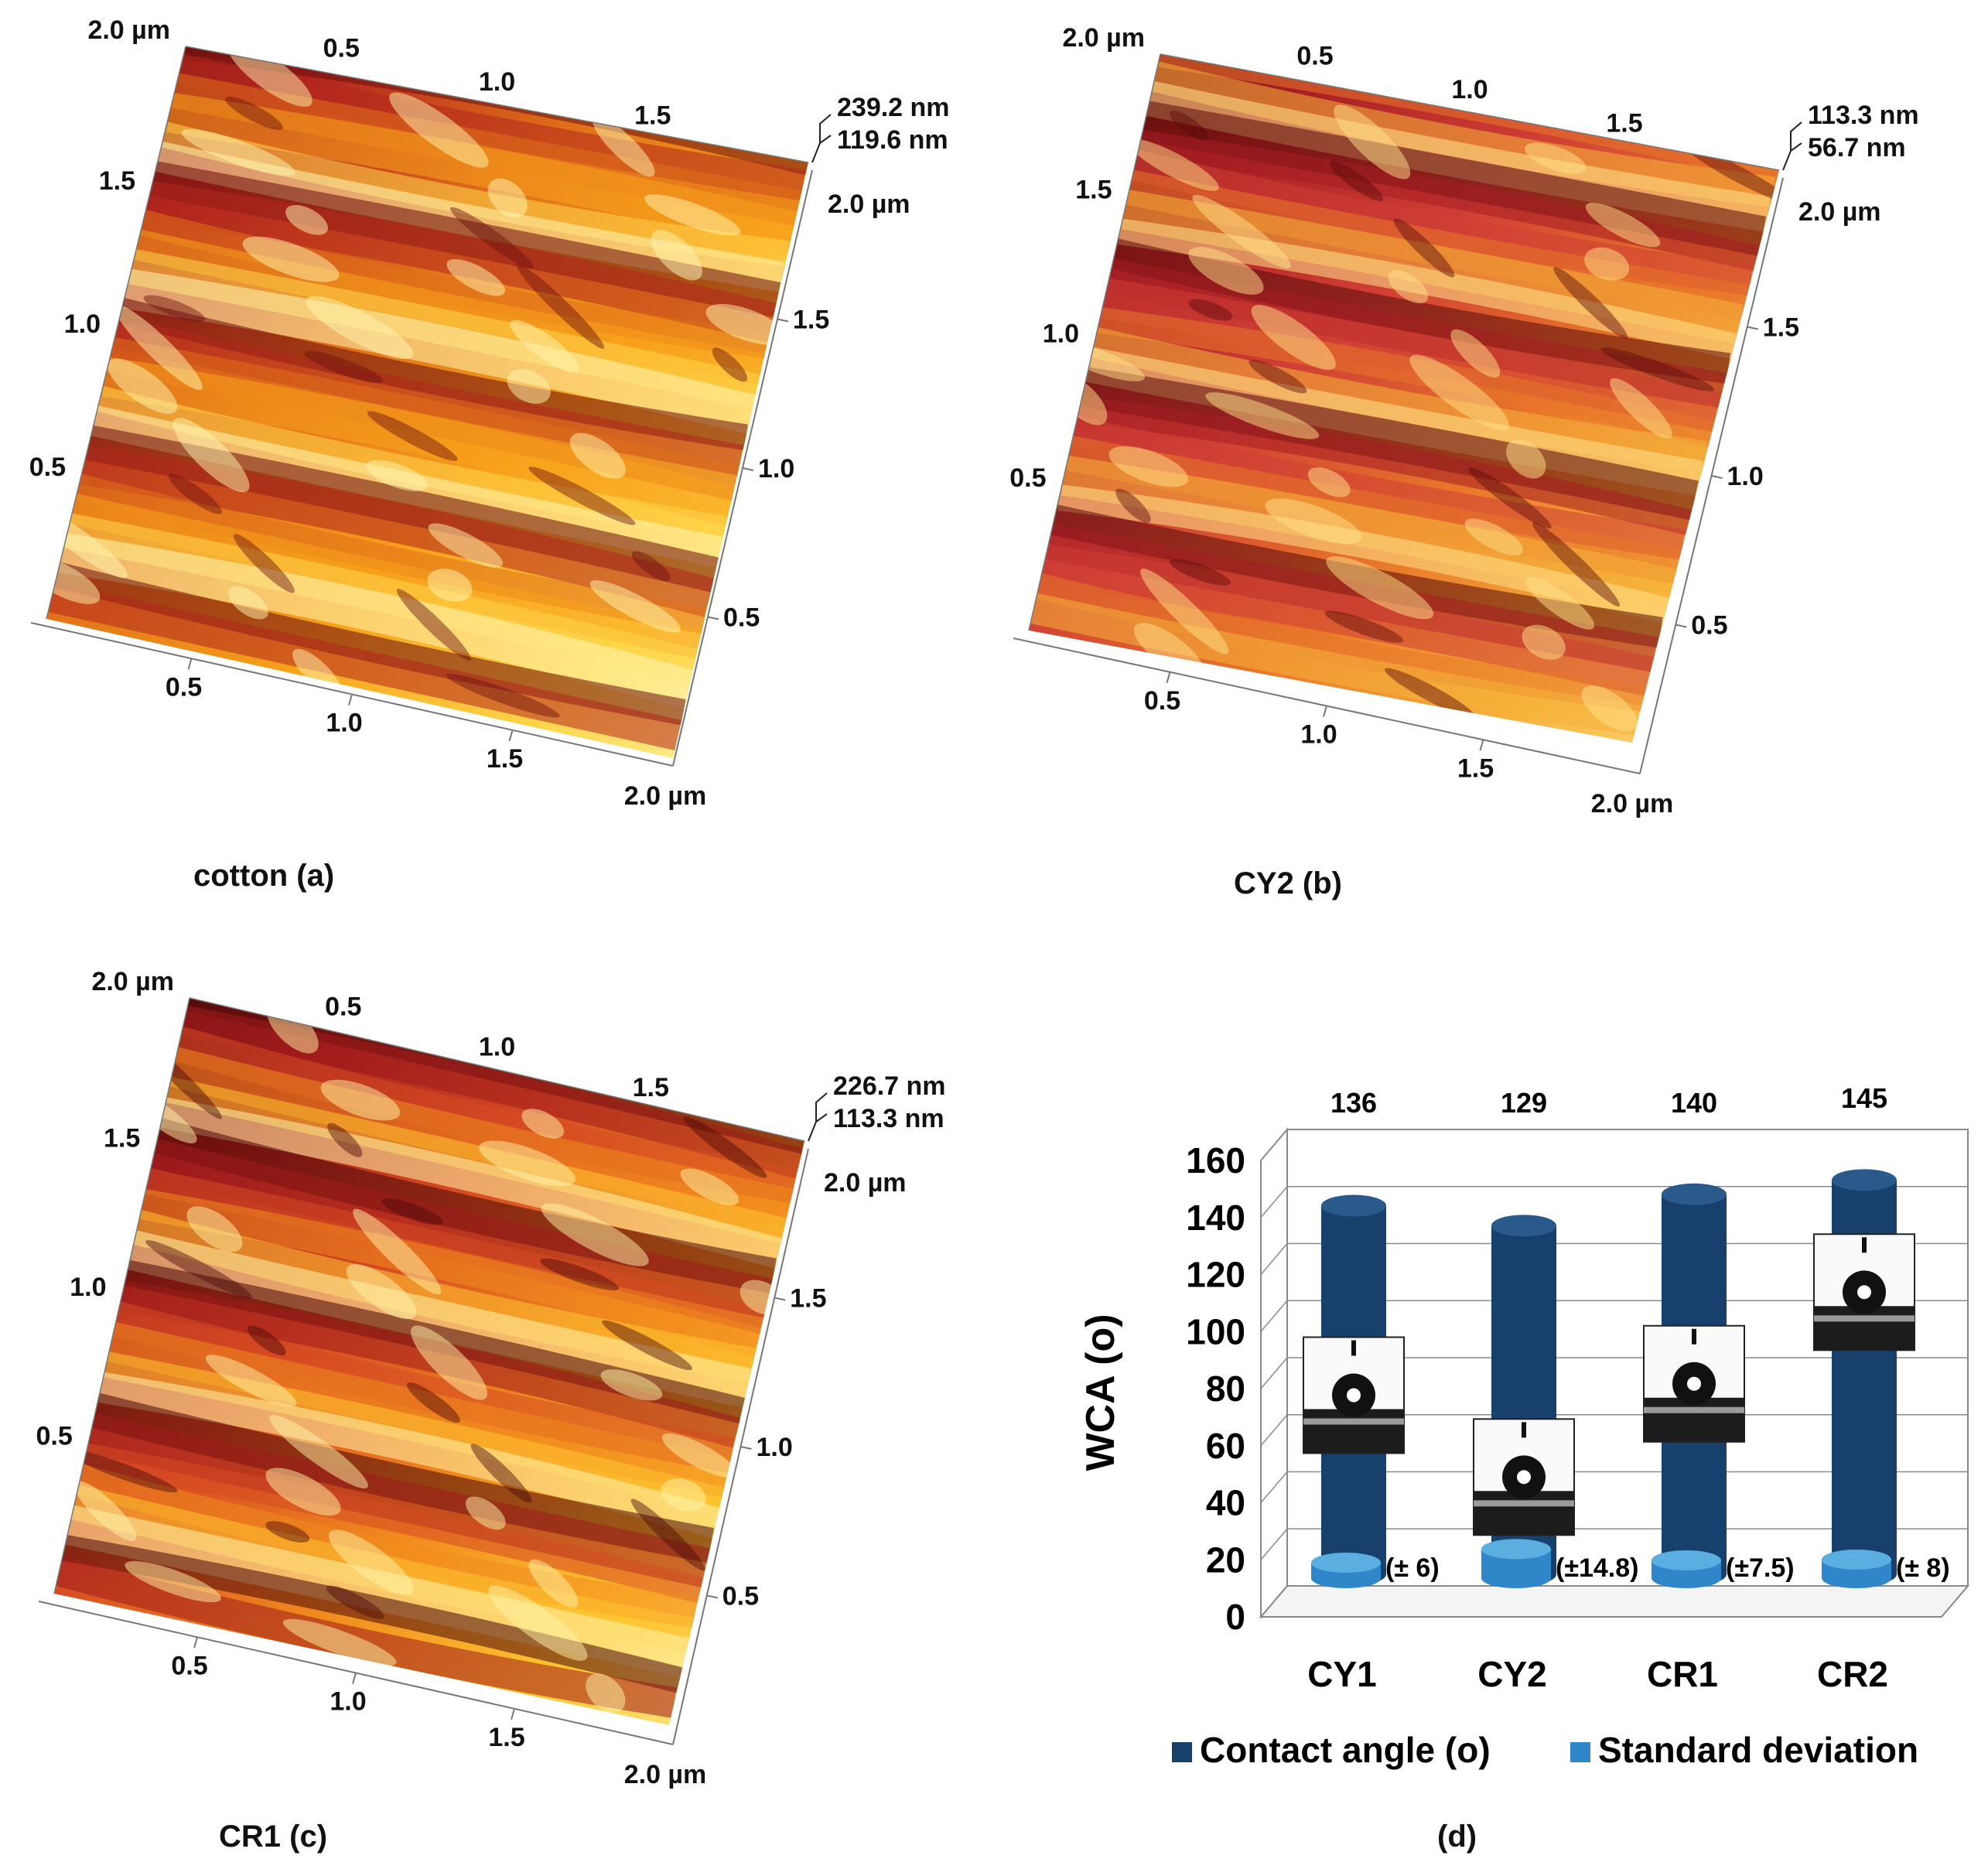  What do you see at coordinates (1457, 1837) in the screenshot?
I see `caption-d: (d)` at bounding box center [1457, 1837].